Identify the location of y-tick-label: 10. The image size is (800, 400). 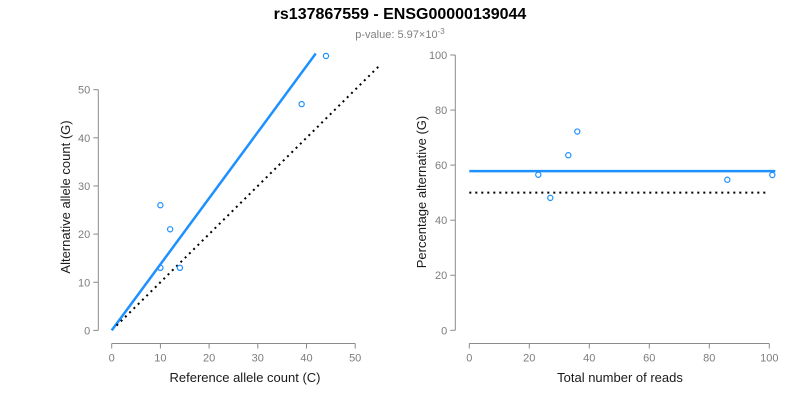
(84, 283).